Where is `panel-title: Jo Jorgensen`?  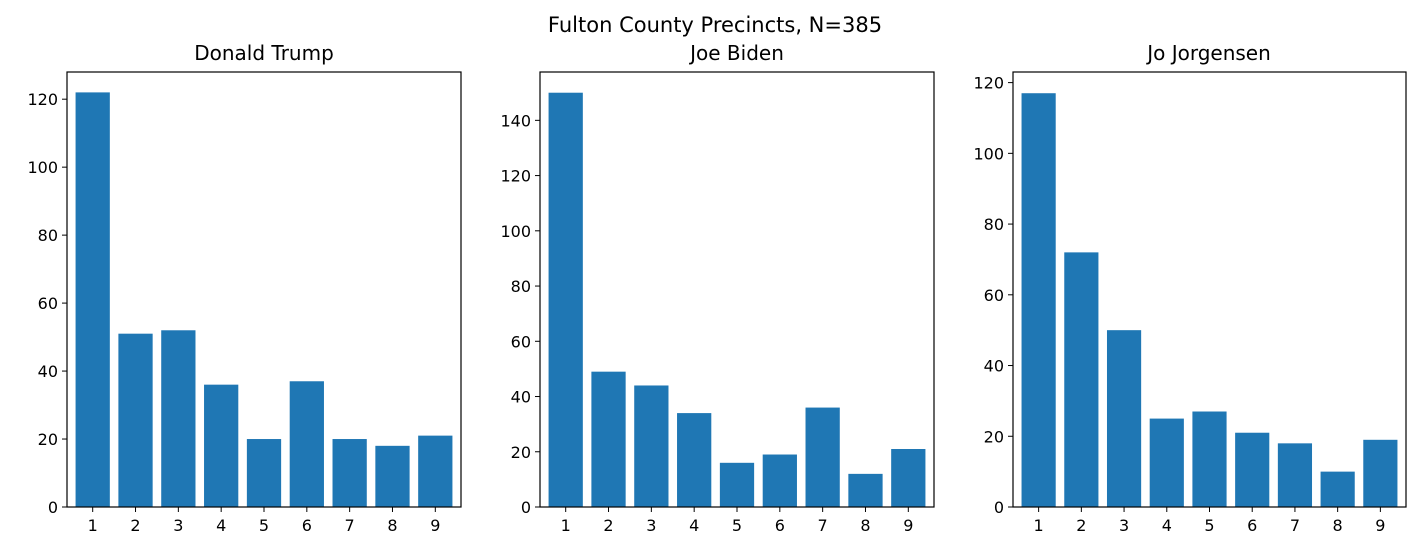
panel-title: Jo Jorgensen is located at coordinates (1208, 53).